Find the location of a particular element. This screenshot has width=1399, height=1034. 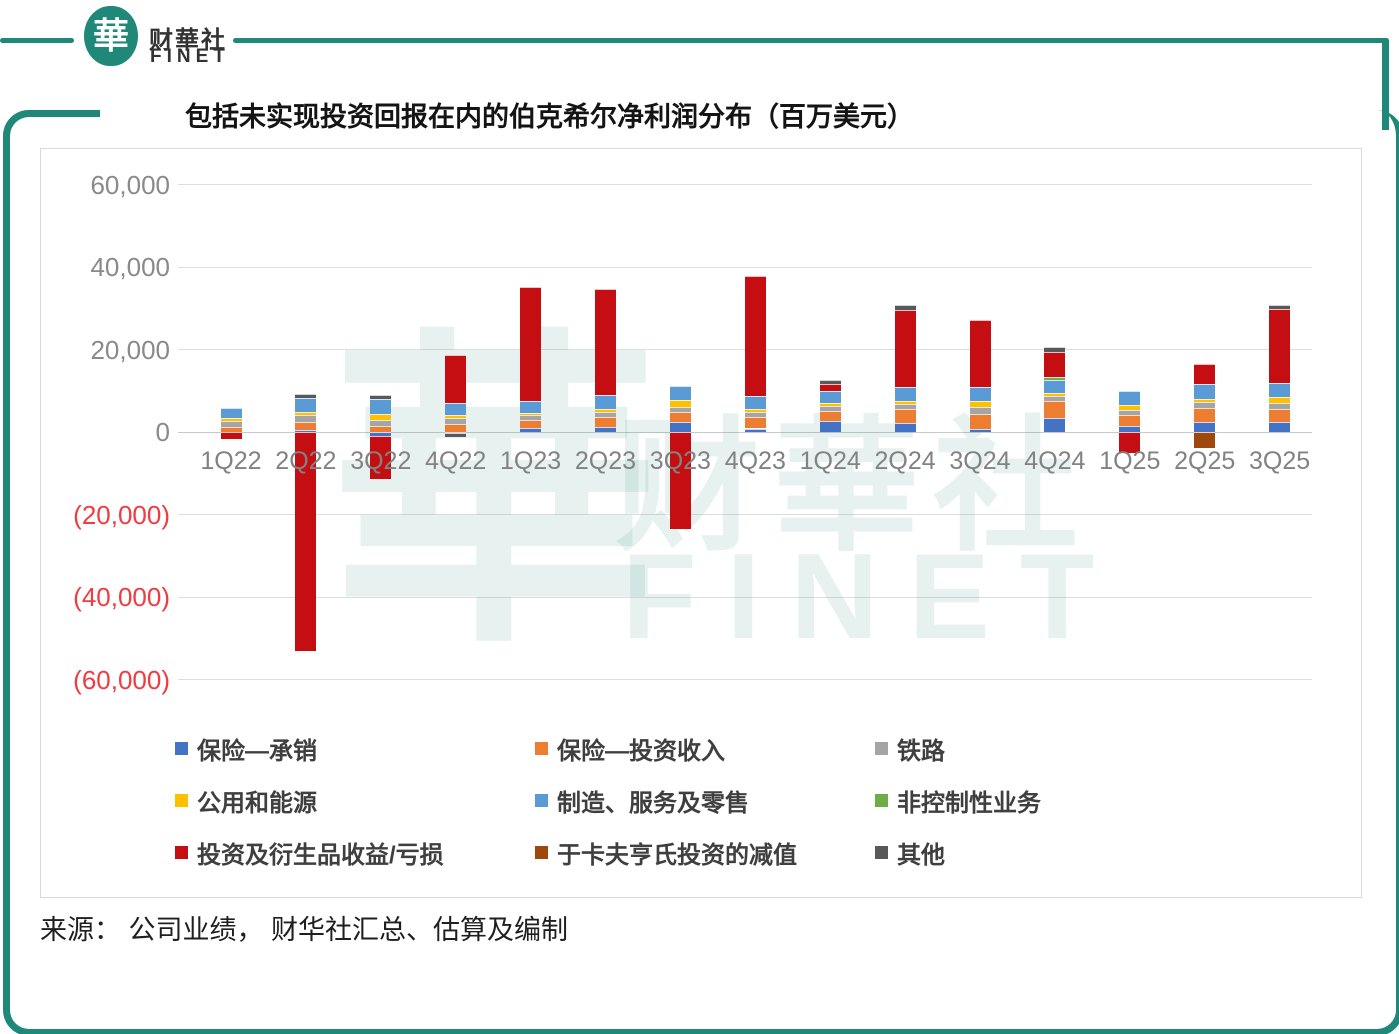

legend-item-制造、服务及零售: 制造、服务及零售 is located at coordinates (642, 800).